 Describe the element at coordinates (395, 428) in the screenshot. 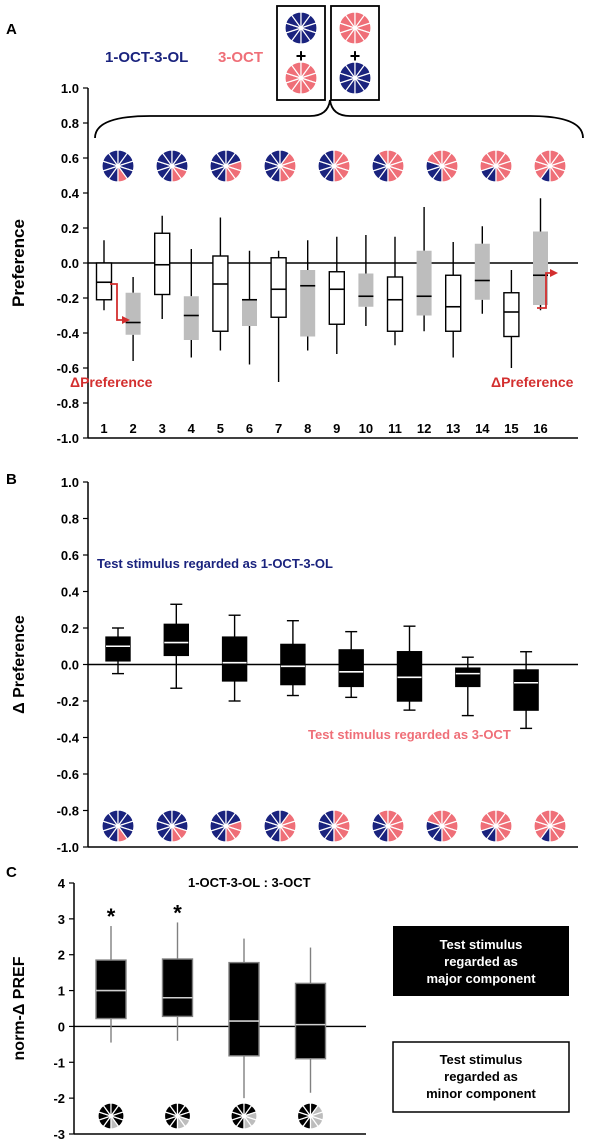

I see `x-tick-label: 11` at that location.